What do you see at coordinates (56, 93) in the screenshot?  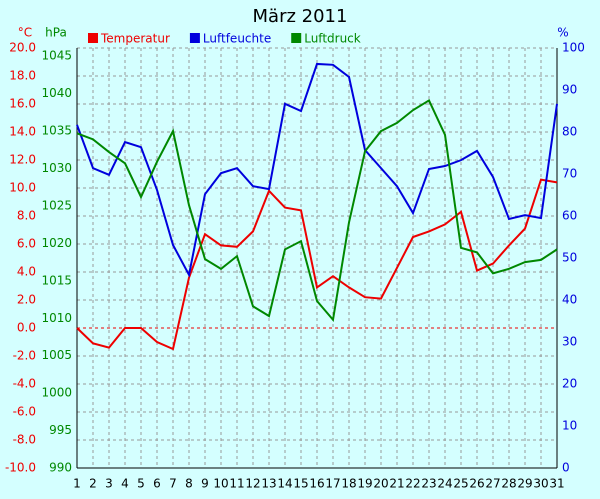 I see `y2-tick-label: 1040` at bounding box center [56, 93].